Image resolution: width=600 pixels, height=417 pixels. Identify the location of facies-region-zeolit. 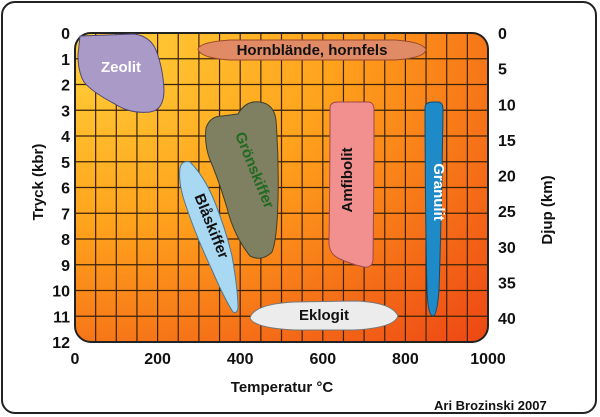
(121, 73).